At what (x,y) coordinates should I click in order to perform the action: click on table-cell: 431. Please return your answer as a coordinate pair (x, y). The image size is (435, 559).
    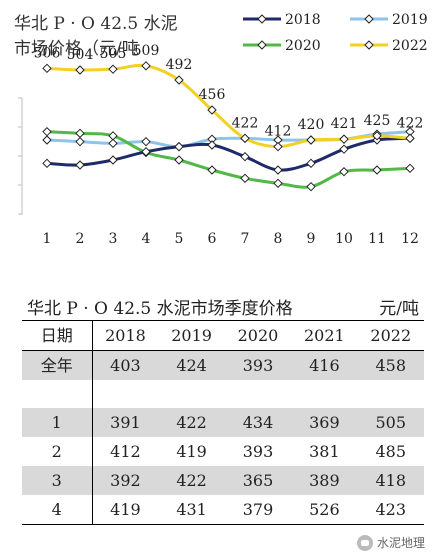
    Looking at the image, I should click on (191, 510).